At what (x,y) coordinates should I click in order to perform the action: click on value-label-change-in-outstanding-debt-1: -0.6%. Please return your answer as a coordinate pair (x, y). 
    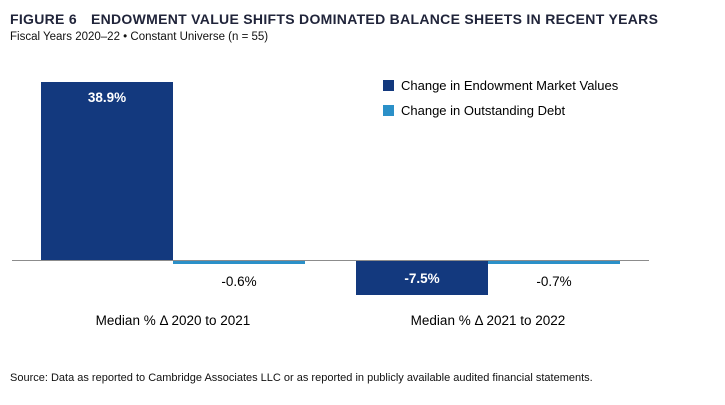
    Looking at the image, I should click on (239, 281).